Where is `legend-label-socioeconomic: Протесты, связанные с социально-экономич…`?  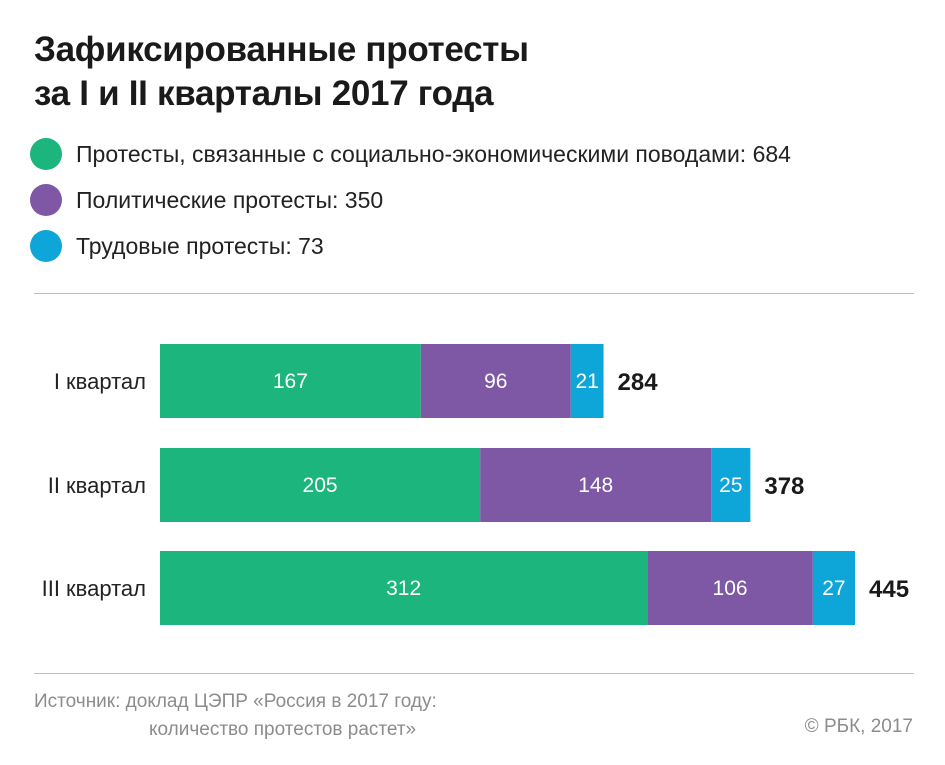 legend-label-socioeconomic: Протесты, связанные с социально-экономич… is located at coordinates (433, 153).